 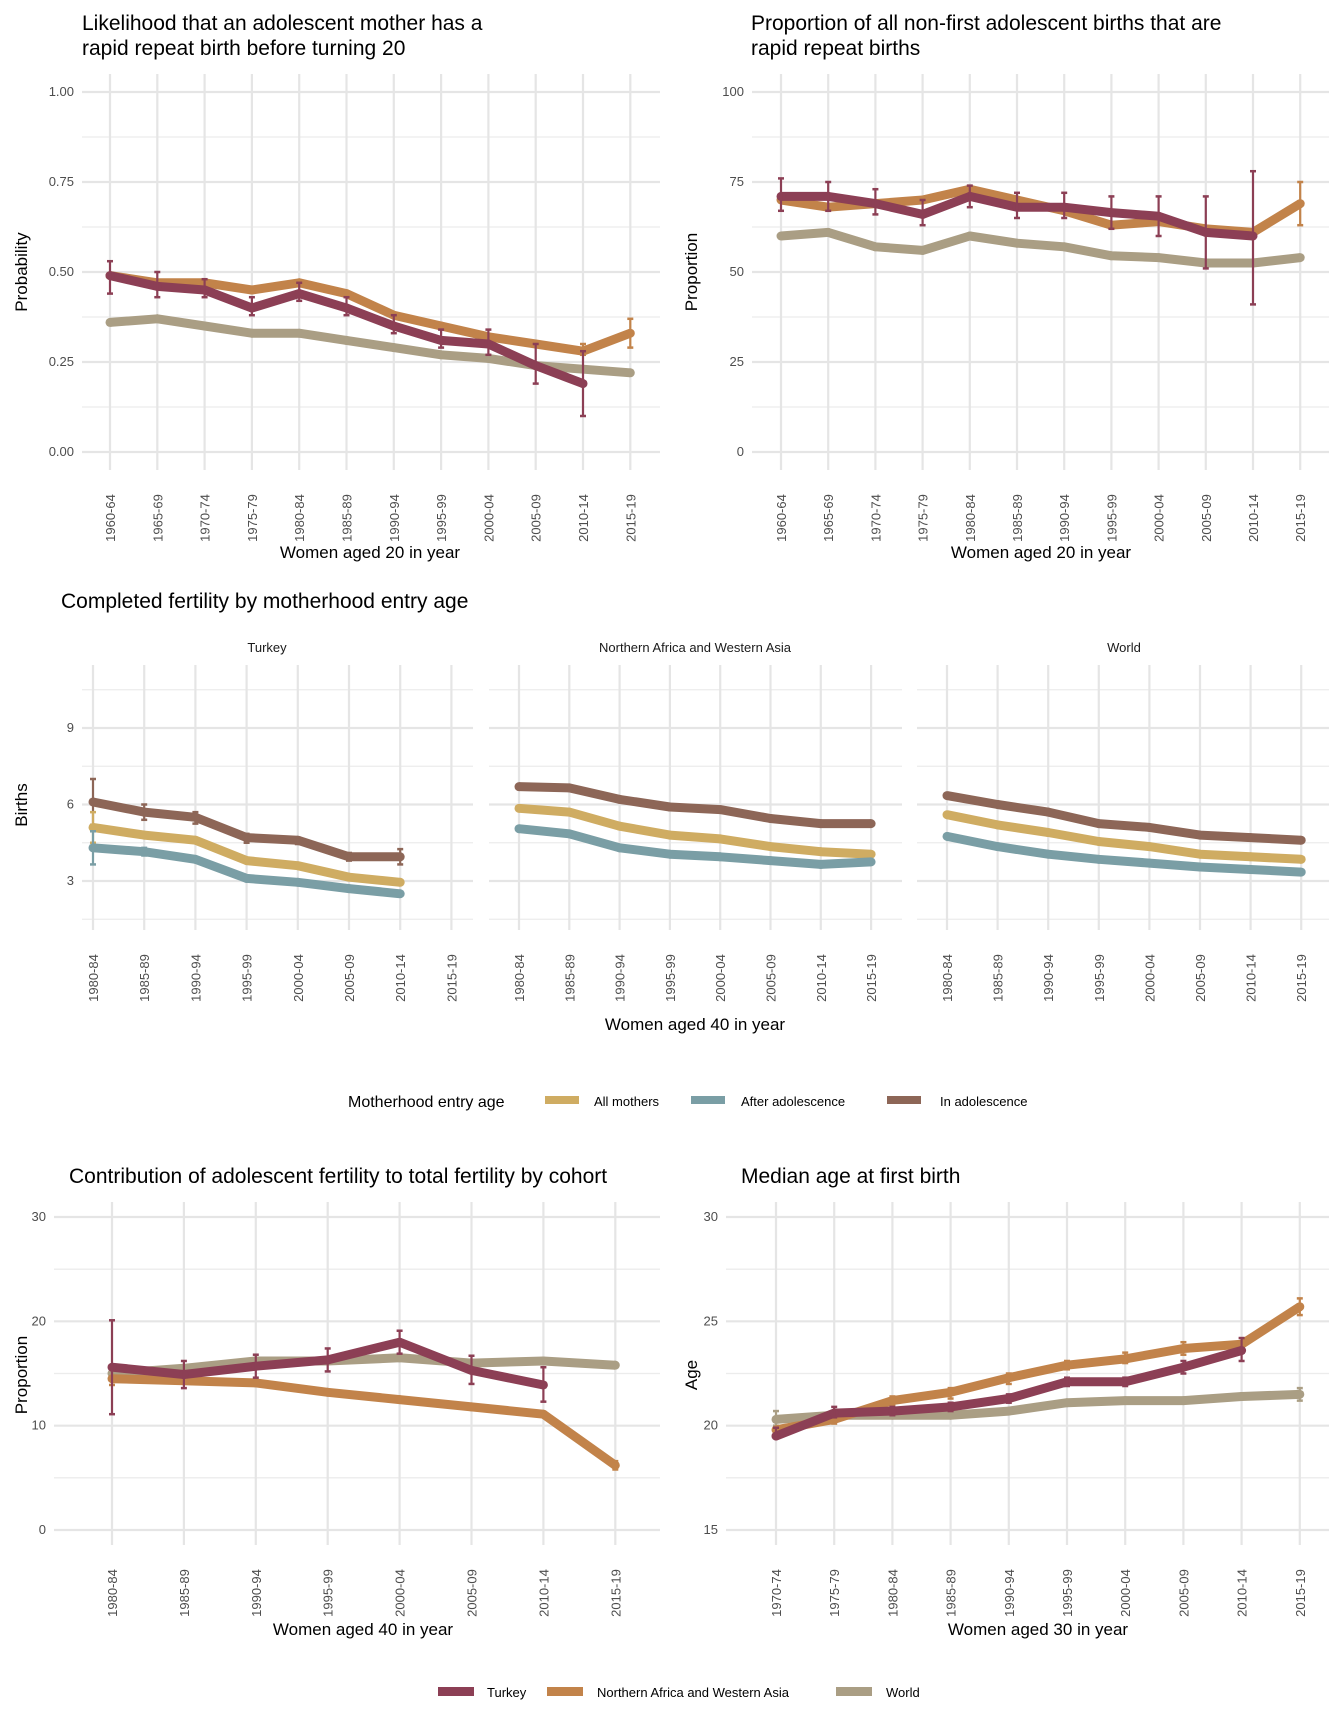 What do you see at coordinates (875, 518) in the screenshot?
I see `x-tick-label: 1970-74` at bounding box center [875, 518].